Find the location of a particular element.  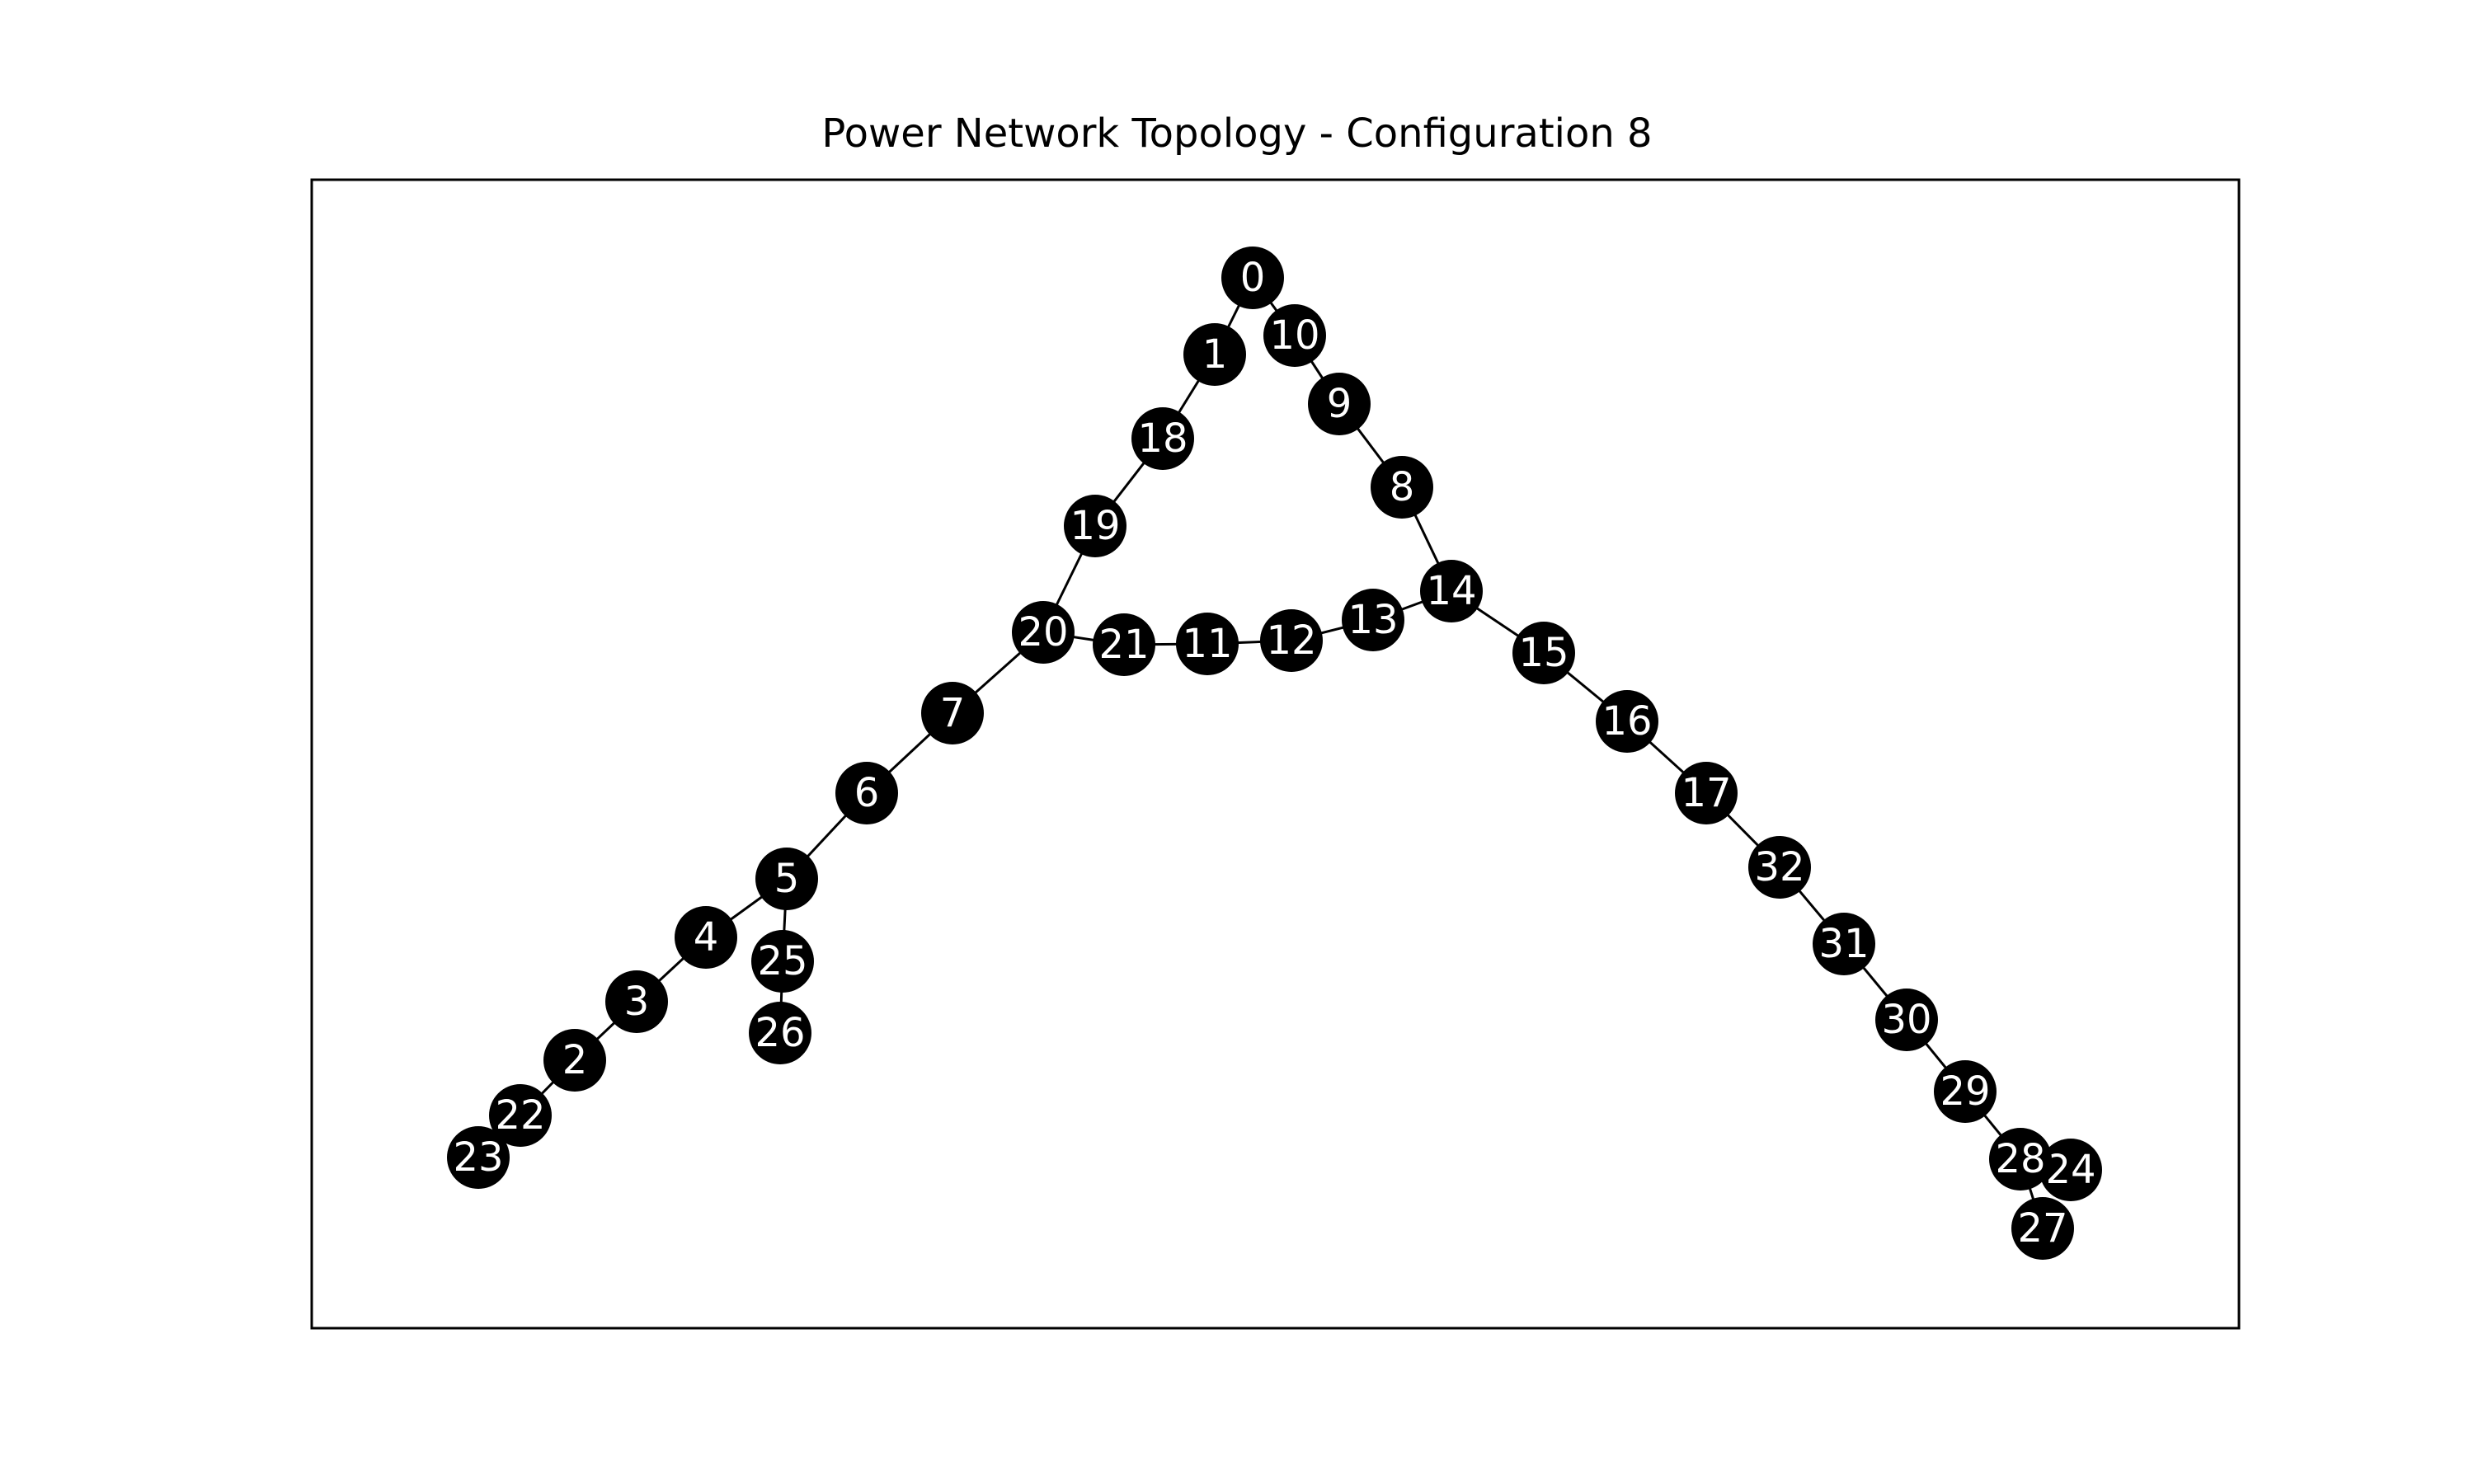

node-6: 6 is located at coordinates (866, 793).